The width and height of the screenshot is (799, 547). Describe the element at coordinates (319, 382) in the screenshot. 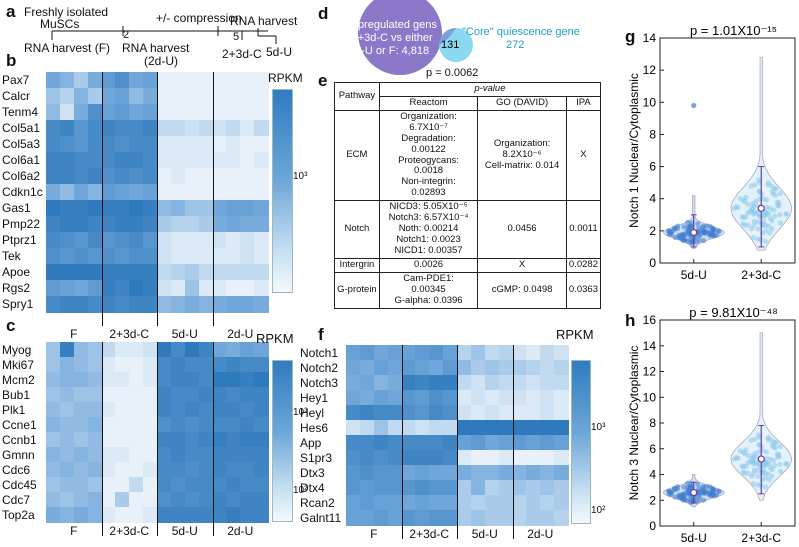

I see `heatmap_f-gene-label: Notch3` at that location.